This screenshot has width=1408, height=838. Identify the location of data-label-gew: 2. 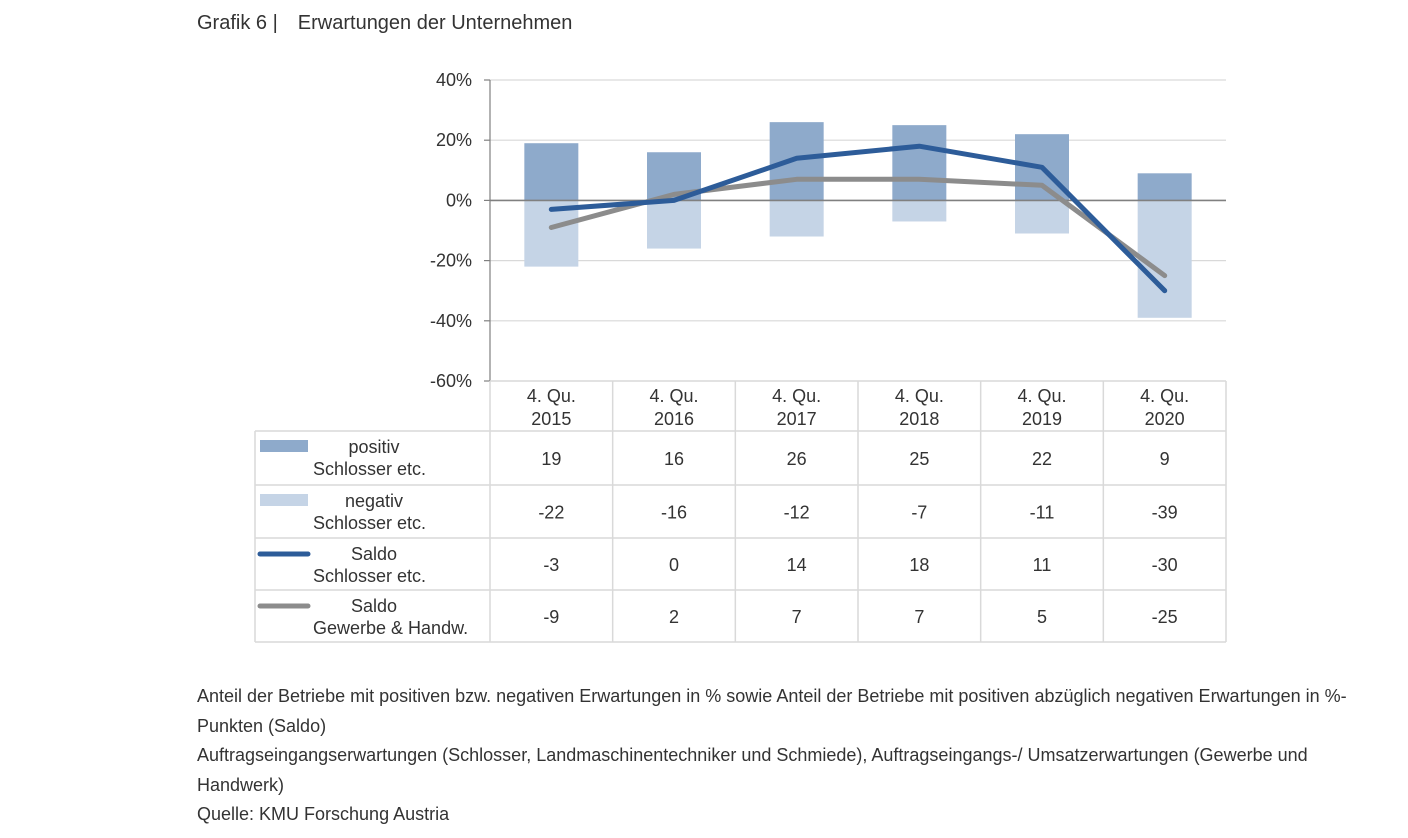
(674, 617).